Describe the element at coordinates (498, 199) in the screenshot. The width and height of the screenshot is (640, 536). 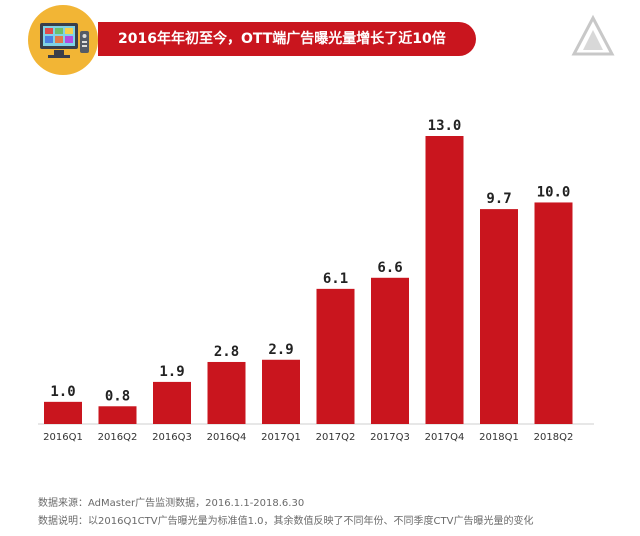
I see `value-label-2018Q1: 9.7` at that location.